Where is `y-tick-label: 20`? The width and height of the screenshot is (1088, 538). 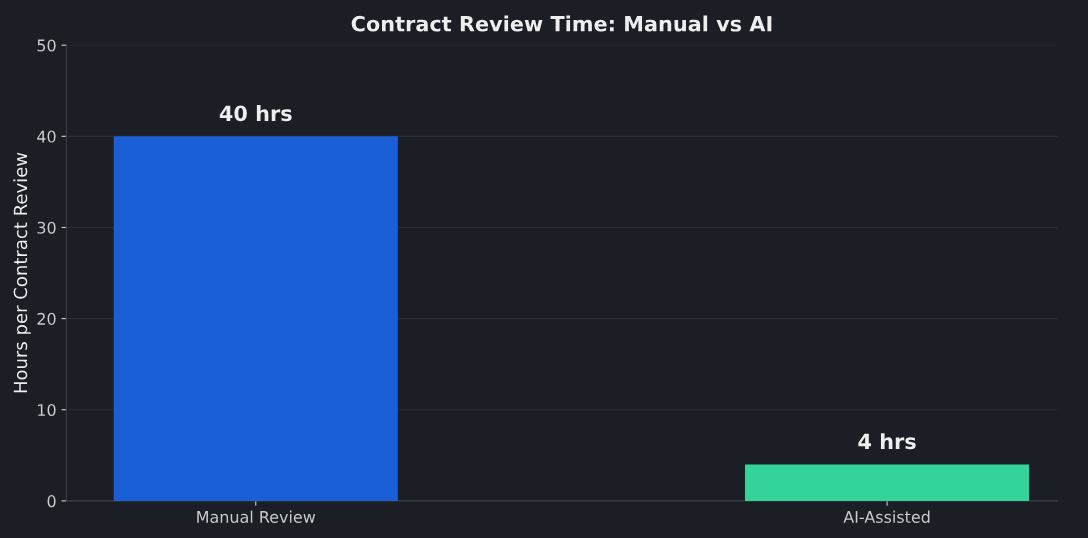
y-tick-label: 20 is located at coordinates (46, 318).